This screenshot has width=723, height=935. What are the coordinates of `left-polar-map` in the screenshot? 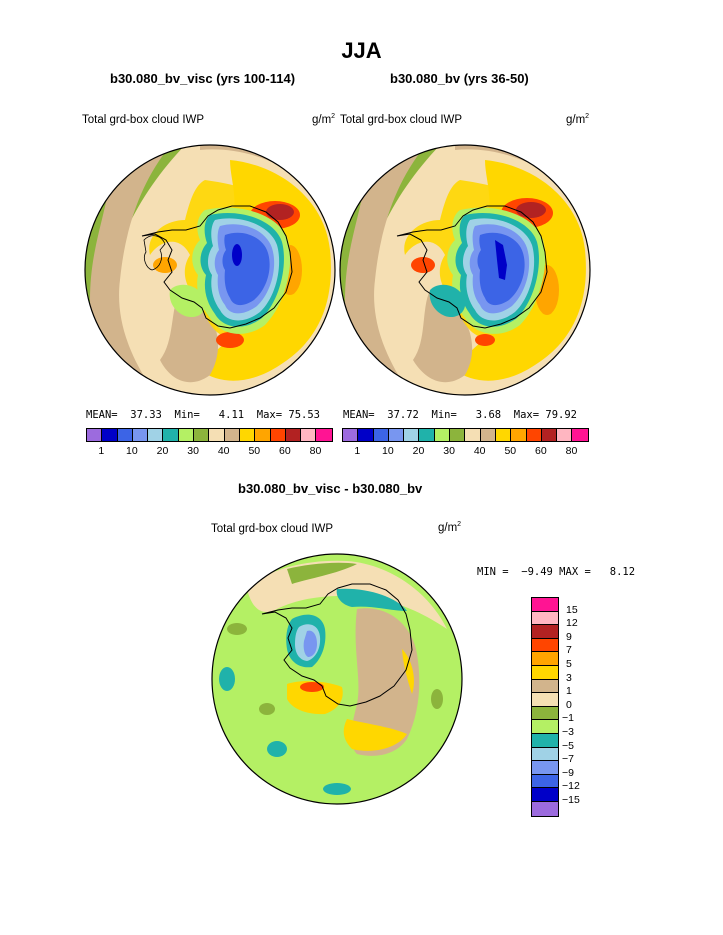 It's located at (210, 270).